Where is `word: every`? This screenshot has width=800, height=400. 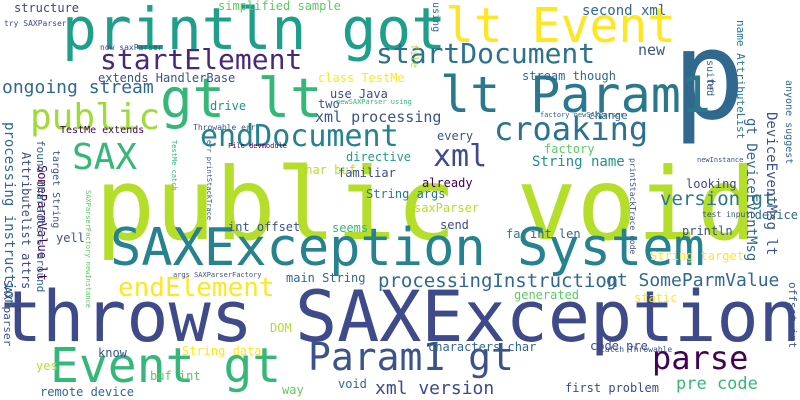 word: every is located at coordinates (455, 136).